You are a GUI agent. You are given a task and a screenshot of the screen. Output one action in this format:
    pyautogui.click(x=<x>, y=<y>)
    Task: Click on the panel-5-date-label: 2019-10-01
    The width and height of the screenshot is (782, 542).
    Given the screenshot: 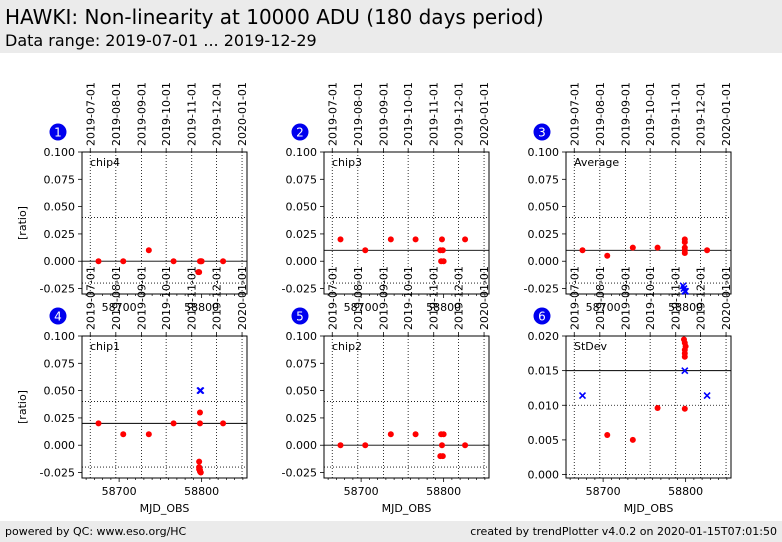 What is the action you would take?
    pyautogui.click(x=408, y=298)
    